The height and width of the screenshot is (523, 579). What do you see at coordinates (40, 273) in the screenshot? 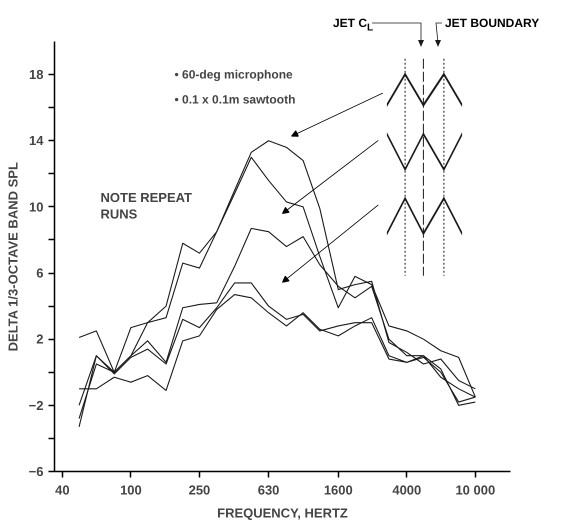
I see `y-tick-label: 6` at bounding box center [40, 273].